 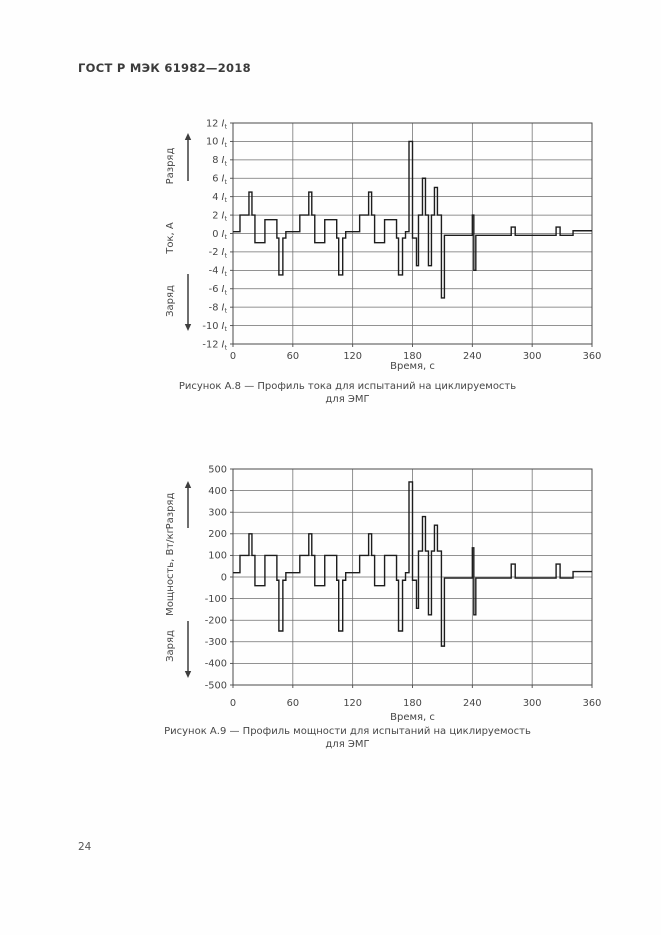 What do you see at coordinates (224, 577) in the screenshot?
I see `y-axis-tick-label: 0` at bounding box center [224, 577].